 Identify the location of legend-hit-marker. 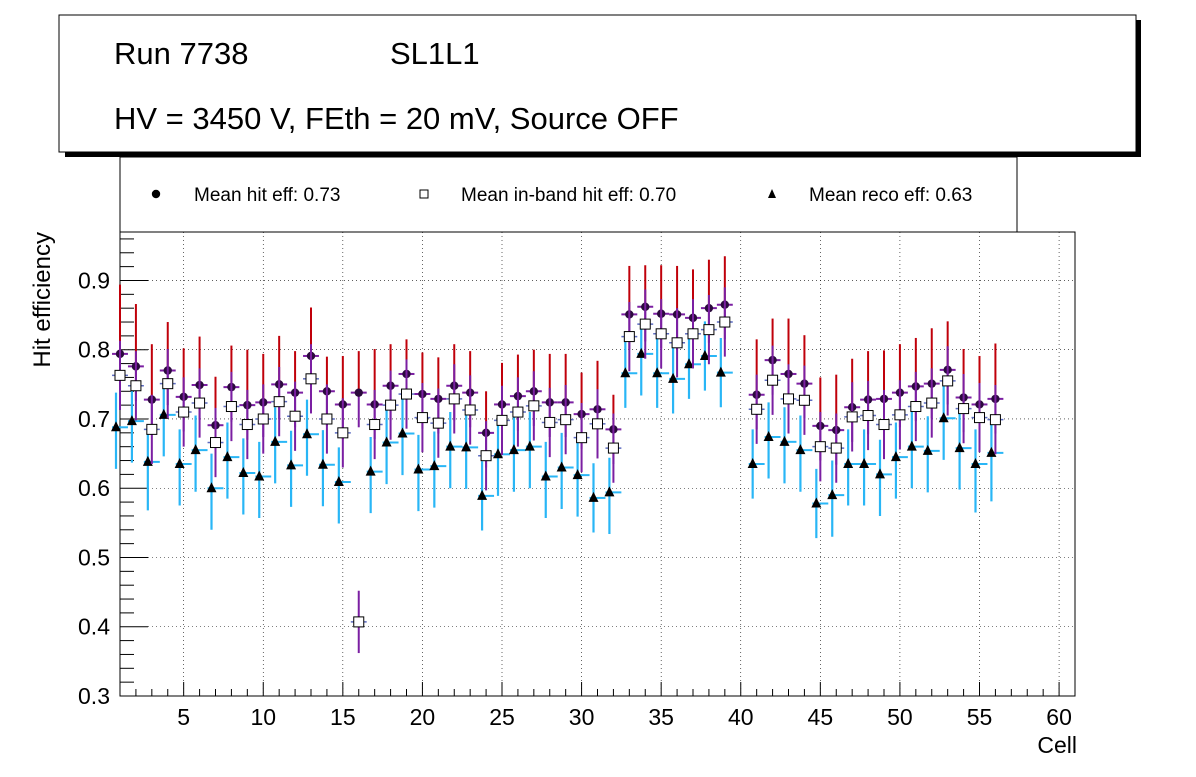
(156, 194).